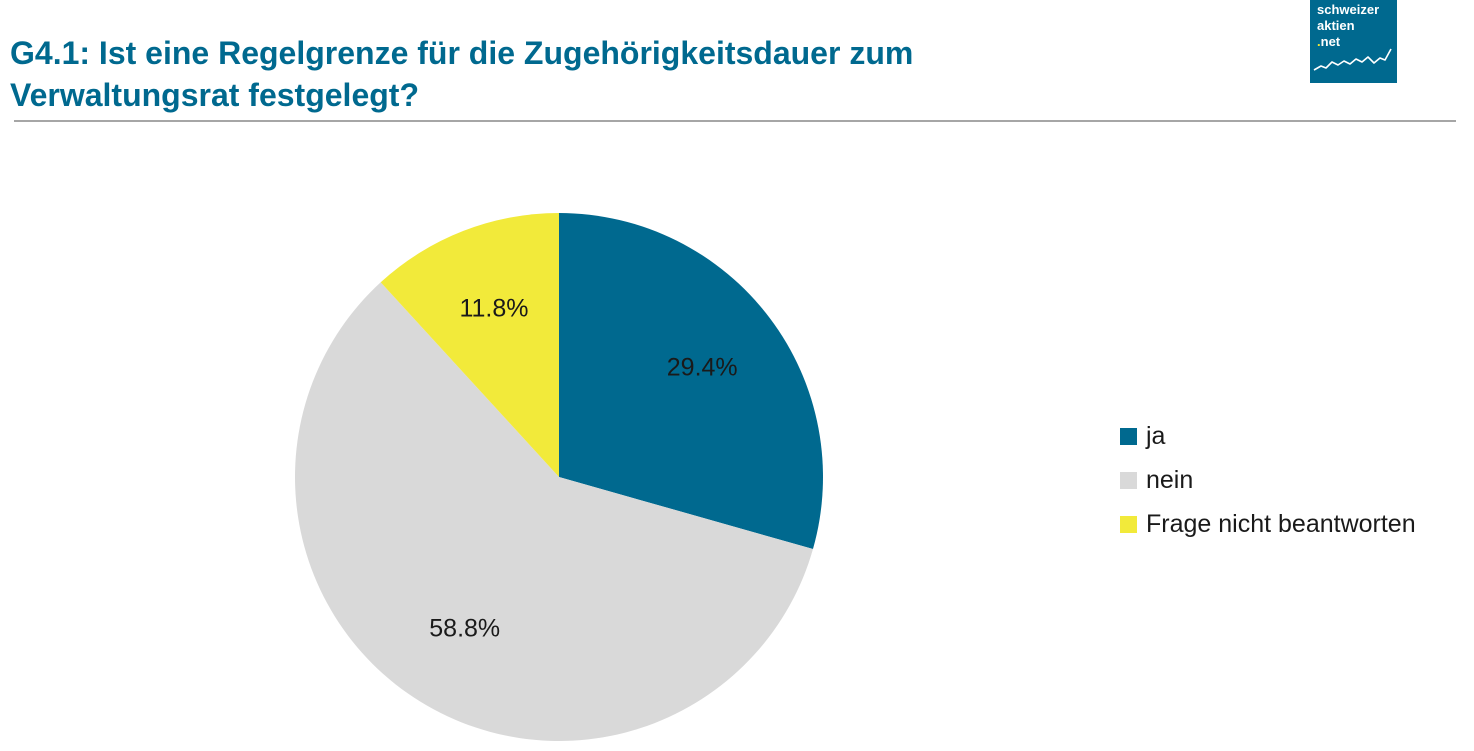 The height and width of the screenshot is (751, 1474). Describe the element at coordinates (464, 628) in the screenshot. I see `data-label-nein: 58.8%` at that location.